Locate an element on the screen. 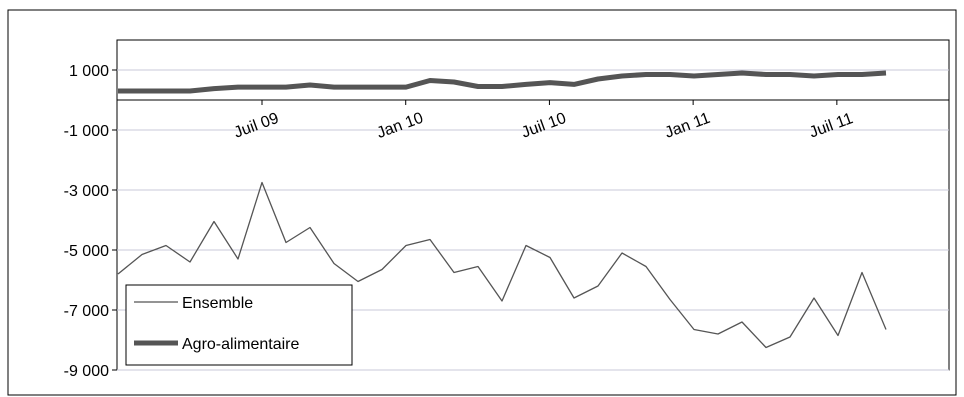  y-axis-ticks: 1 000 -1 000 -3 000 -5 000 -7 000 -9 000 is located at coordinates (90, 221).